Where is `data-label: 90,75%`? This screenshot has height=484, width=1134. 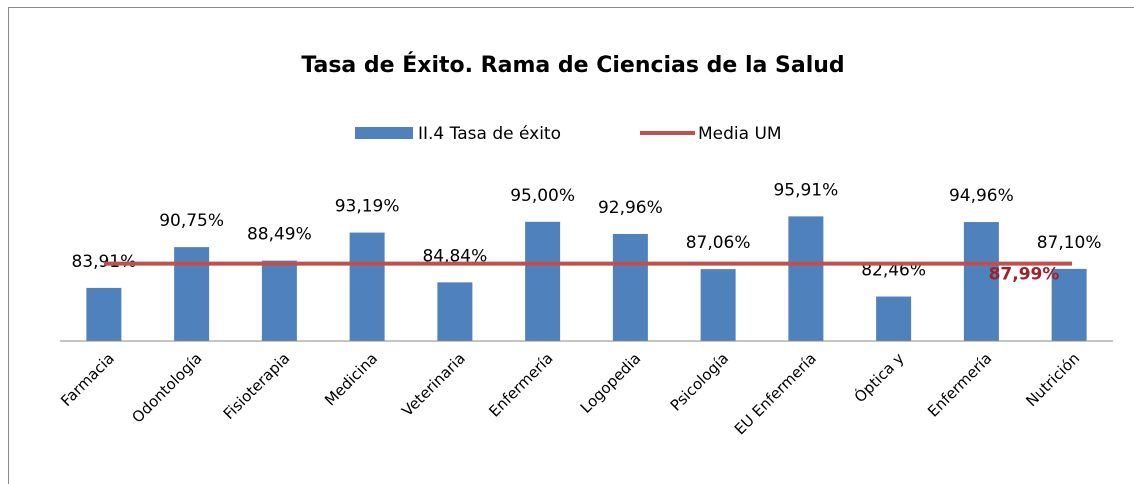 data-label: 90,75% is located at coordinates (191, 221).